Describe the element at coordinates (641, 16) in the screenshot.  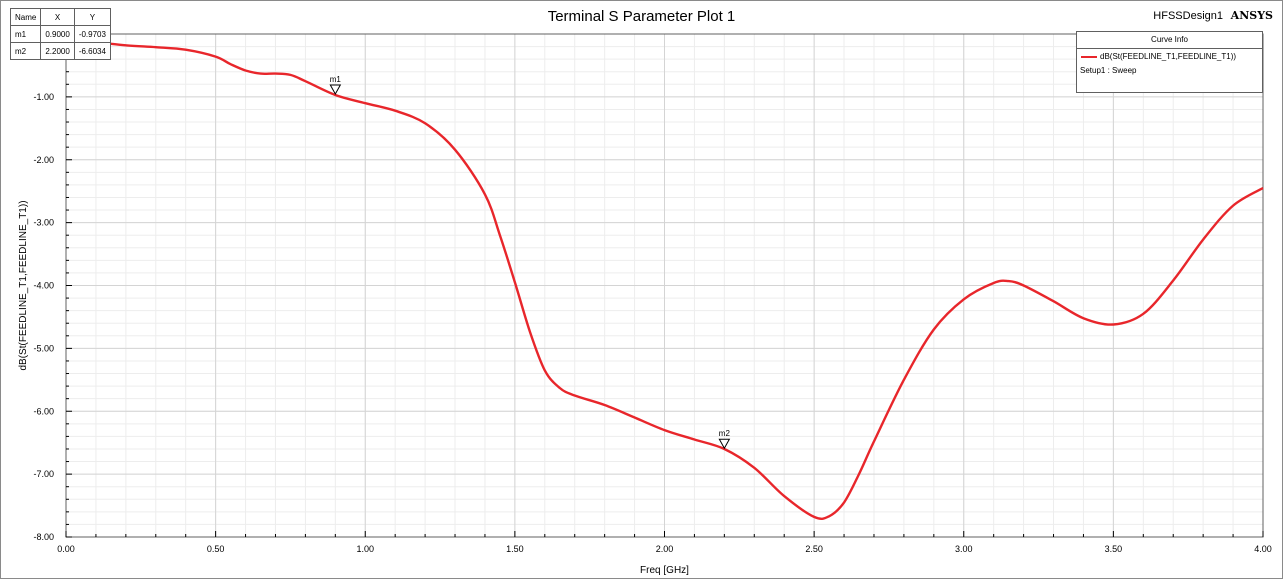
I see `chart-title: Terminal S Parameter Plot 1` at that location.